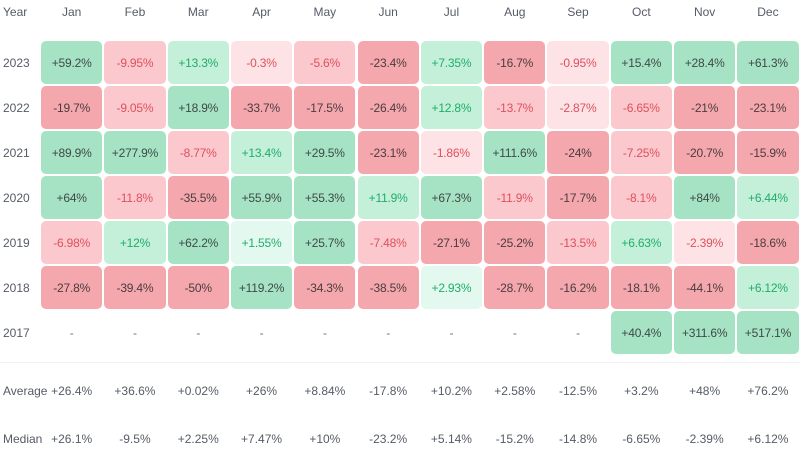 The height and width of the screenshot is (462, 800). Describe the element at coordinates (451, 439) in the screenshot. I see `stat-value: +5.14%` at that location.